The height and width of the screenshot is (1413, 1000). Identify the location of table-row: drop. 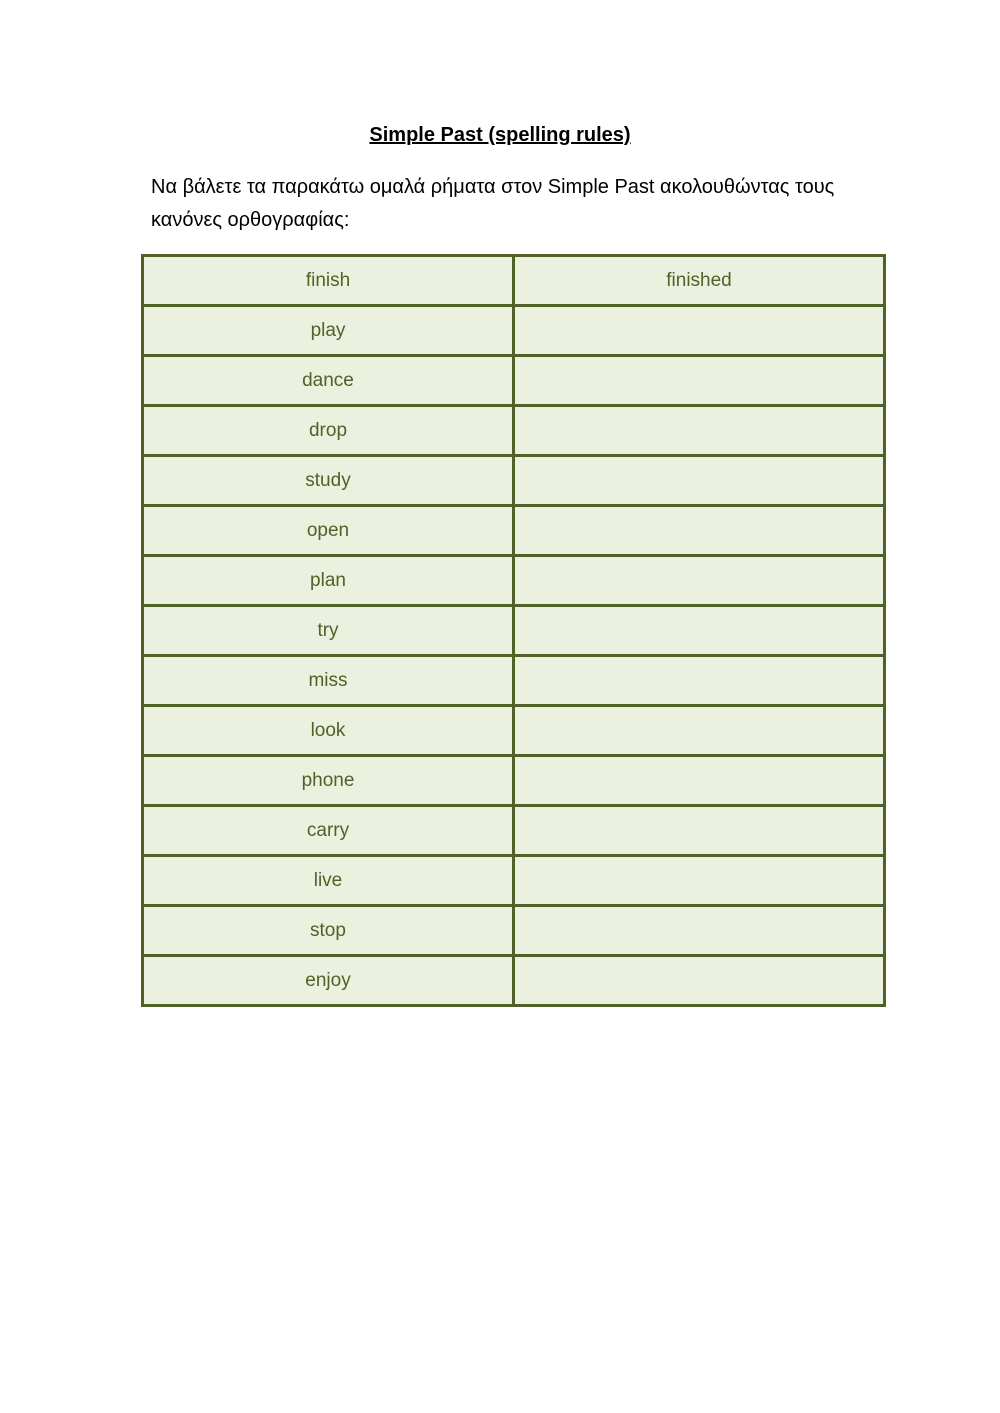
(514, 430).